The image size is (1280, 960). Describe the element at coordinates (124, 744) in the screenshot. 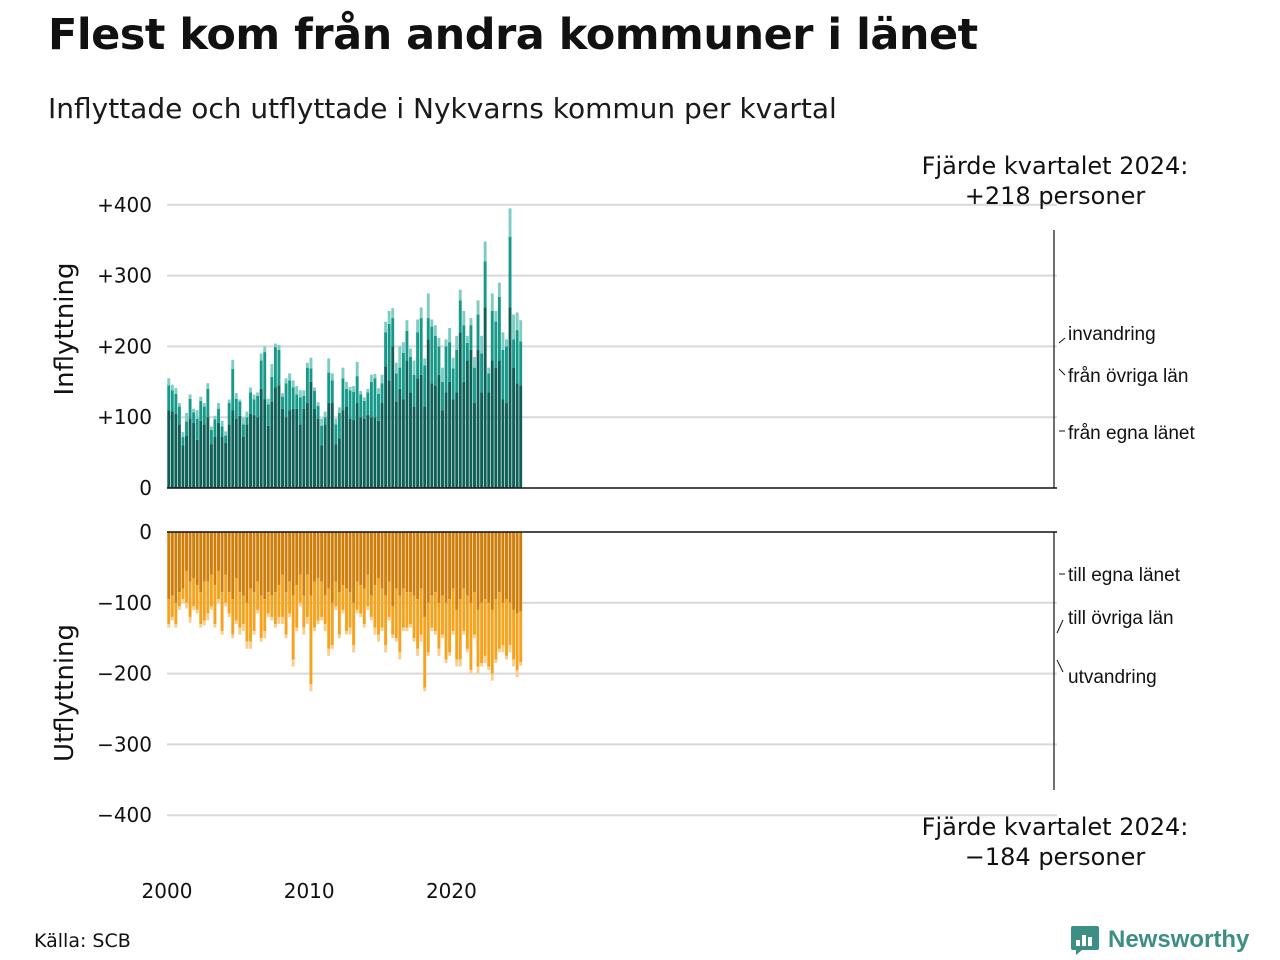

I see `y-tick-label-out: −300` at that location.